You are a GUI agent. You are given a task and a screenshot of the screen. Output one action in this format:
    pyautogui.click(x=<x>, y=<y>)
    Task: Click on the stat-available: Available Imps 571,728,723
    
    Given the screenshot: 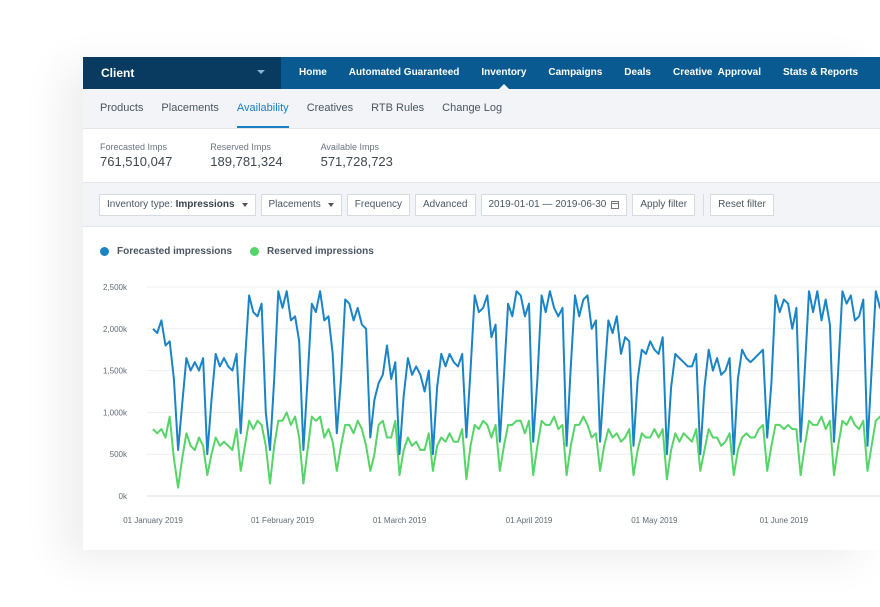 What is the action you would take?
    pyautogui.click(x=357, y=155)
    